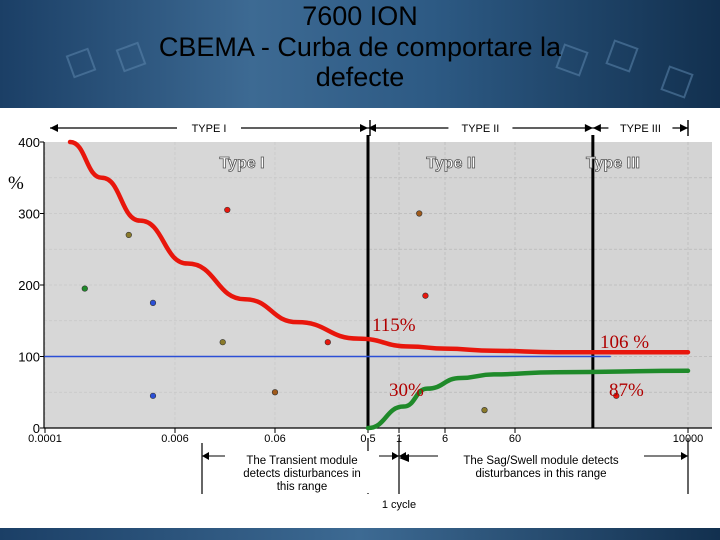  I want to click on transient-range-label-line: The Transient module, so click(301, 461).